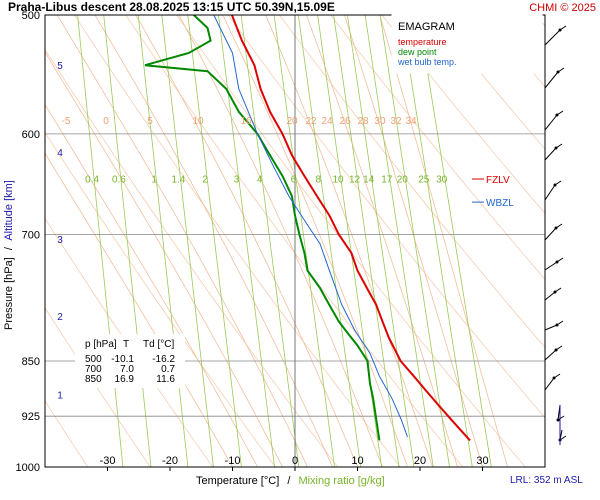 This screenshot has width=600, height=500. What do you see at coordinates (163, 359) in the screenshot?
I see `table-cell: -16.2` at bounding box center [163, 359].